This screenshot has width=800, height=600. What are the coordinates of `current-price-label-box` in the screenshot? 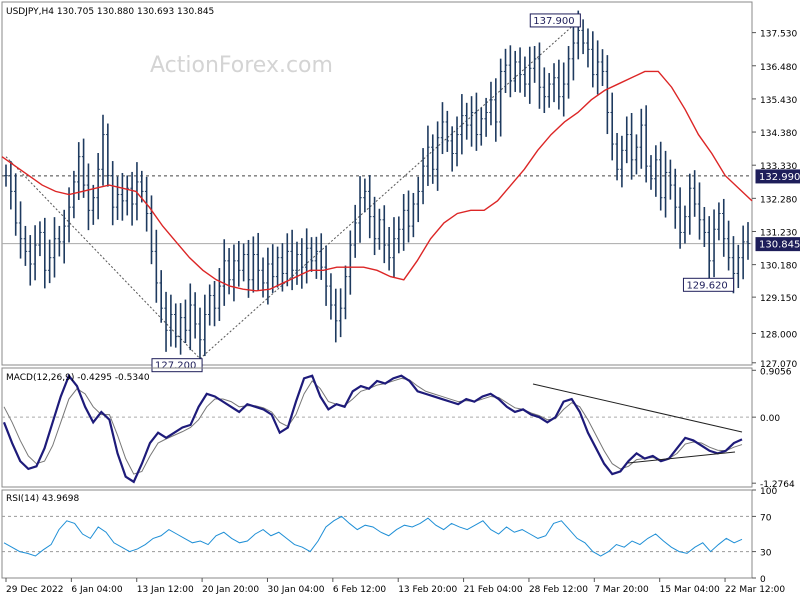 It's located at (777, 244).